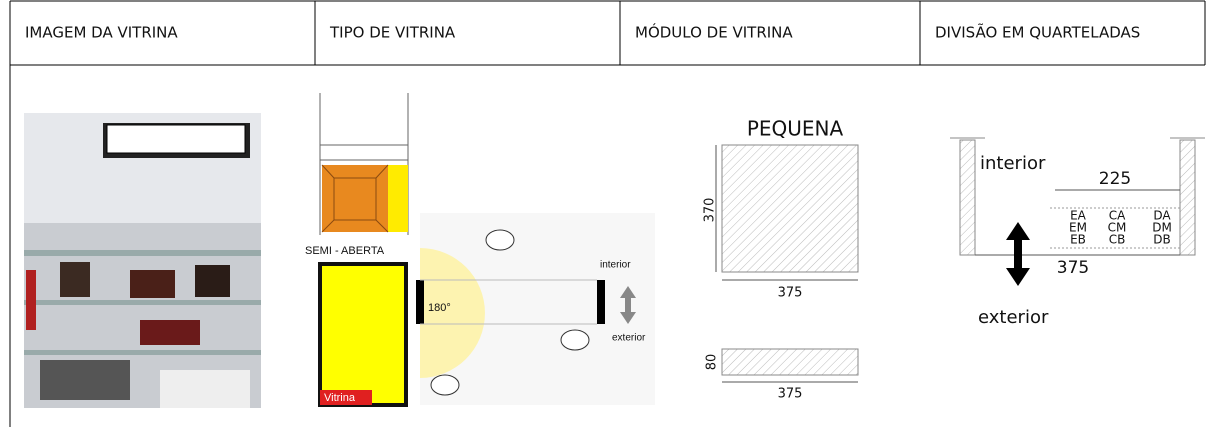 This screenshot has width=1213, height=427. I want to click on vitrina-type-label: SEMI - ABERTA, so click(345, 251).